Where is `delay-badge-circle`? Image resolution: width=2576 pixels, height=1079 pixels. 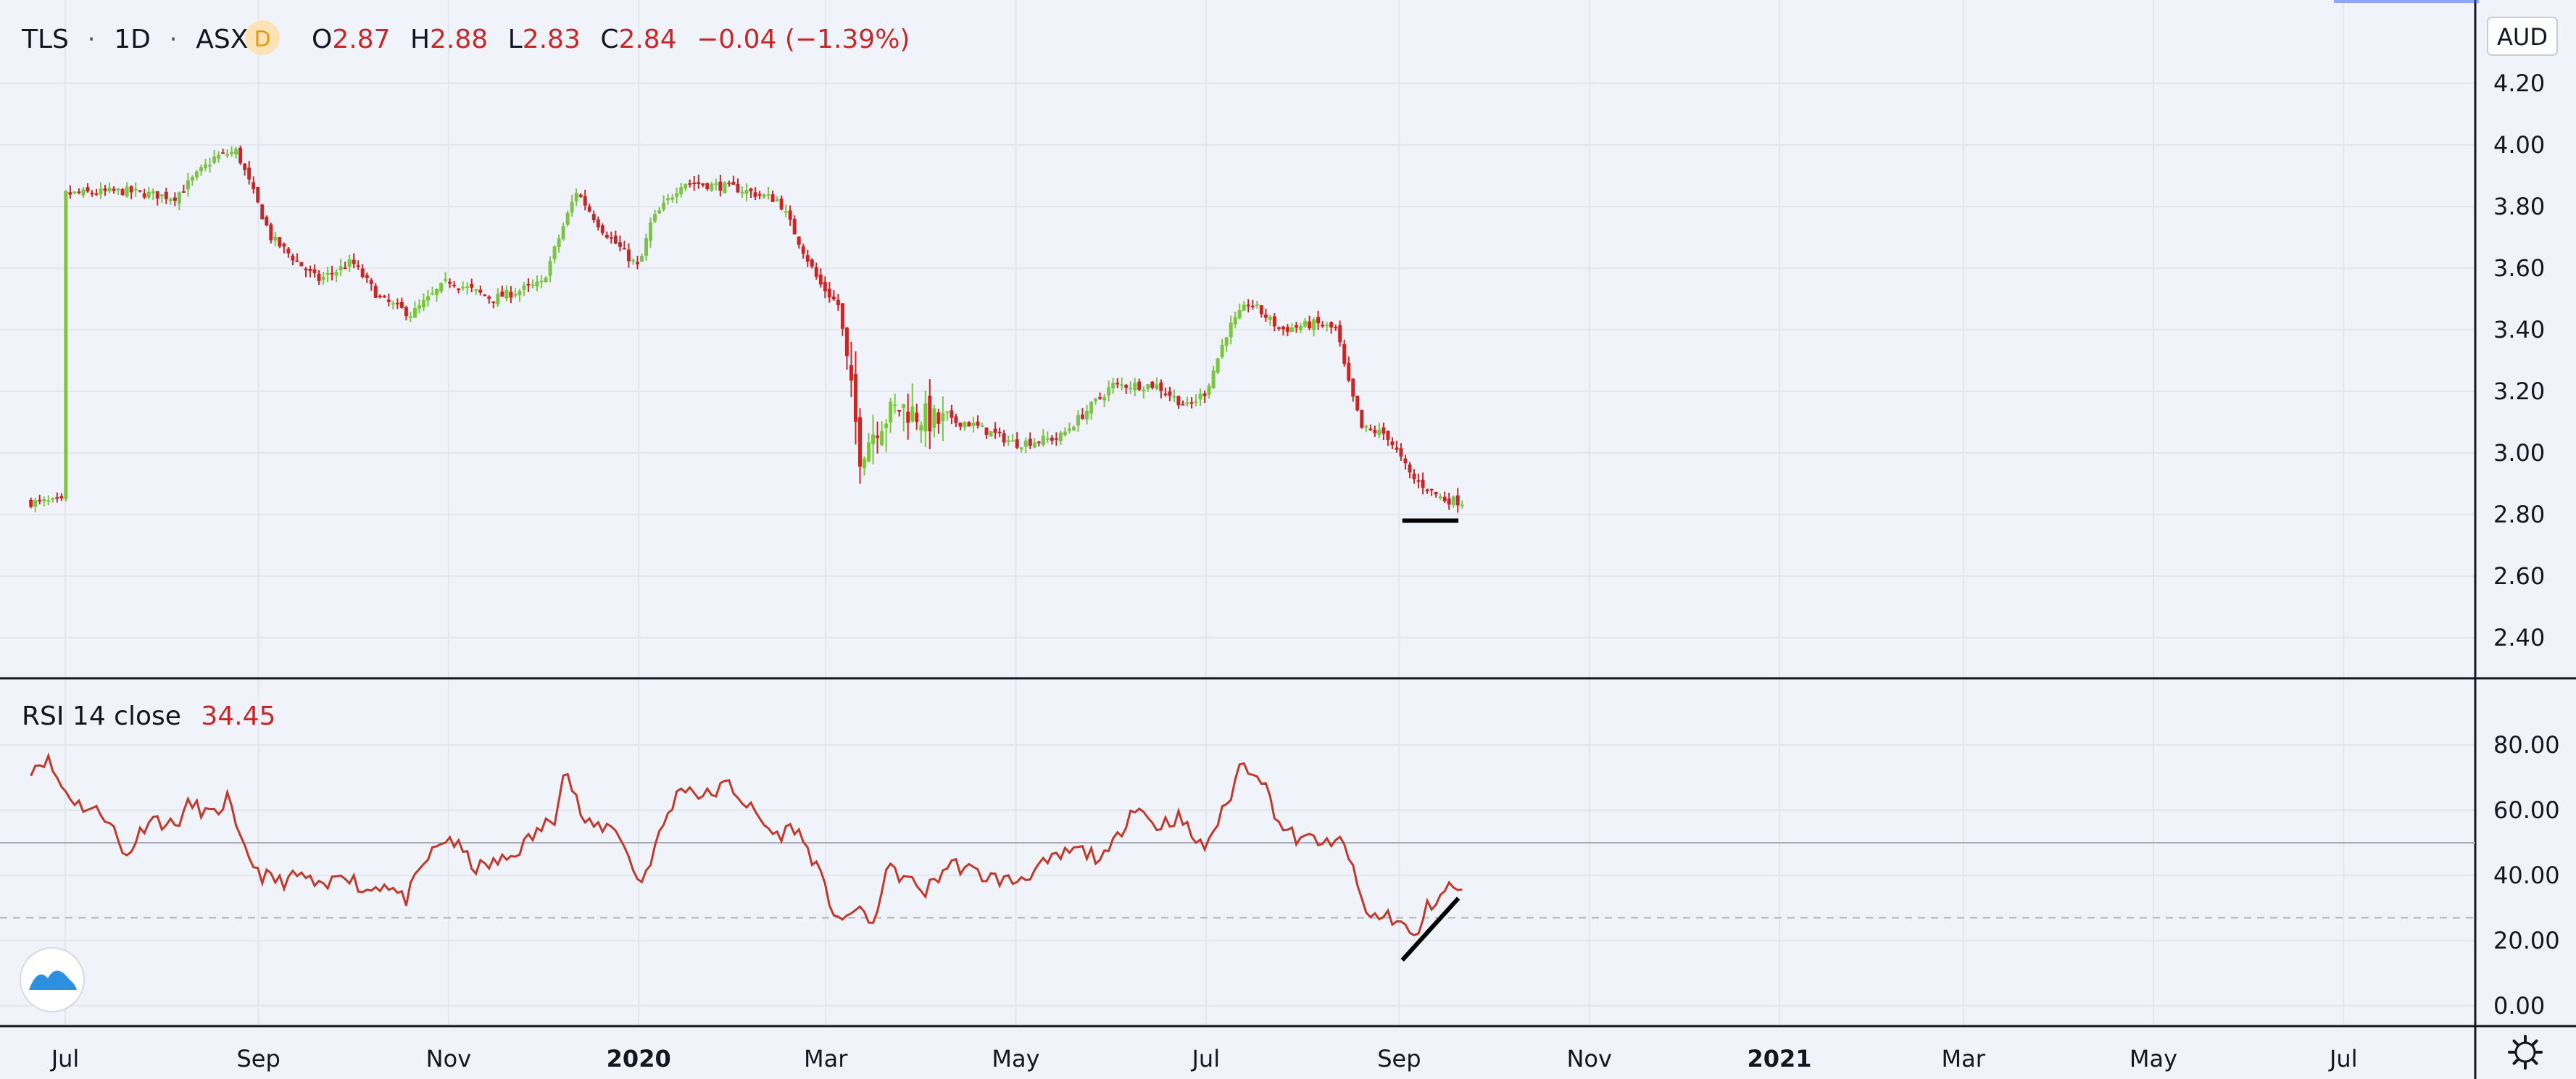 delay-badge-circle is located at coordinates (262, 37).